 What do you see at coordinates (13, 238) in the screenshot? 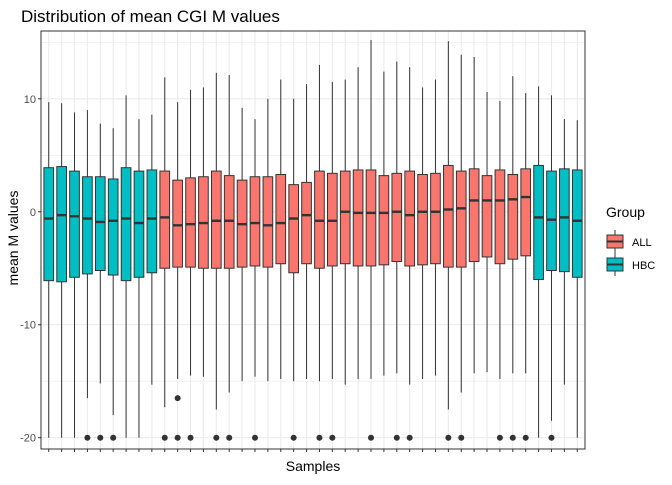
I see `y-axis-label: mean M values` at bounding box center [13, 238].